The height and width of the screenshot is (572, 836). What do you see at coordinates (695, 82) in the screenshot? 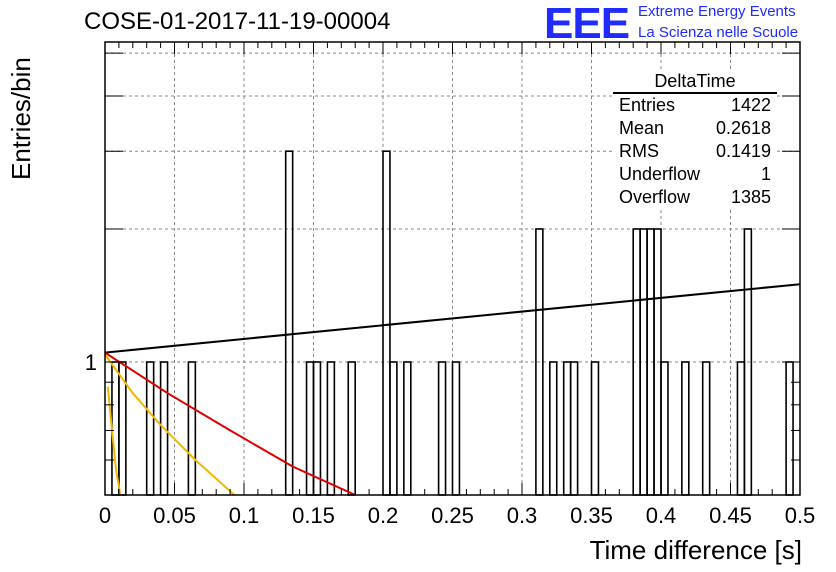
I see `stats-title: DeltaTime` at bounding box center [695, 82].